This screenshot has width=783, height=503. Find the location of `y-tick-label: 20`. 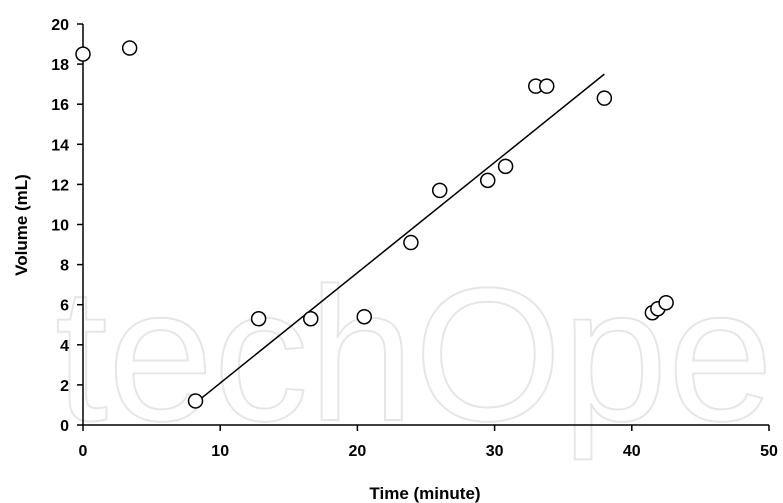

y-tick-label: 20 is located at coordinates (60, 25).